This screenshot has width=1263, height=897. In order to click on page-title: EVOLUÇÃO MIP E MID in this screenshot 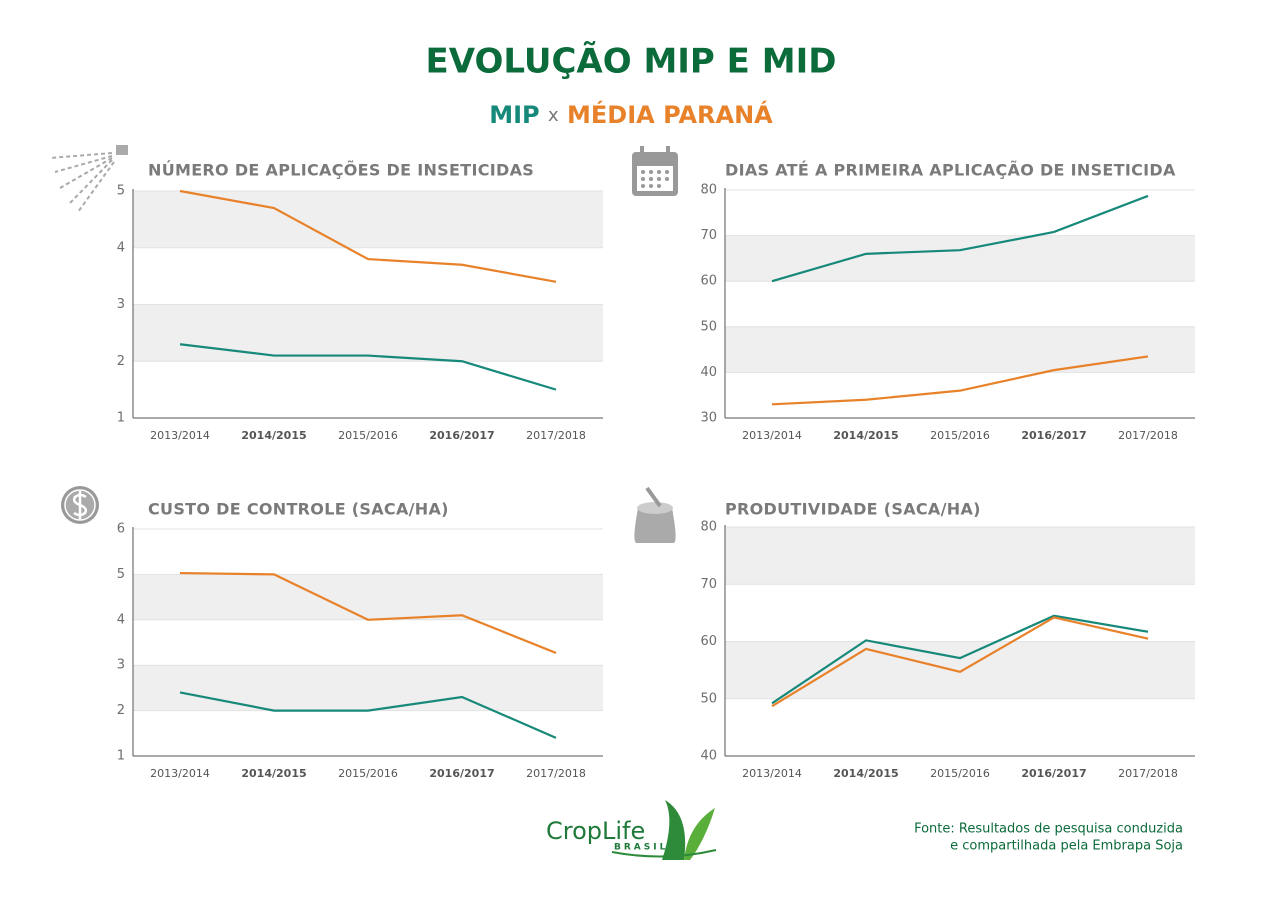, I will do `click(631, 61)`.